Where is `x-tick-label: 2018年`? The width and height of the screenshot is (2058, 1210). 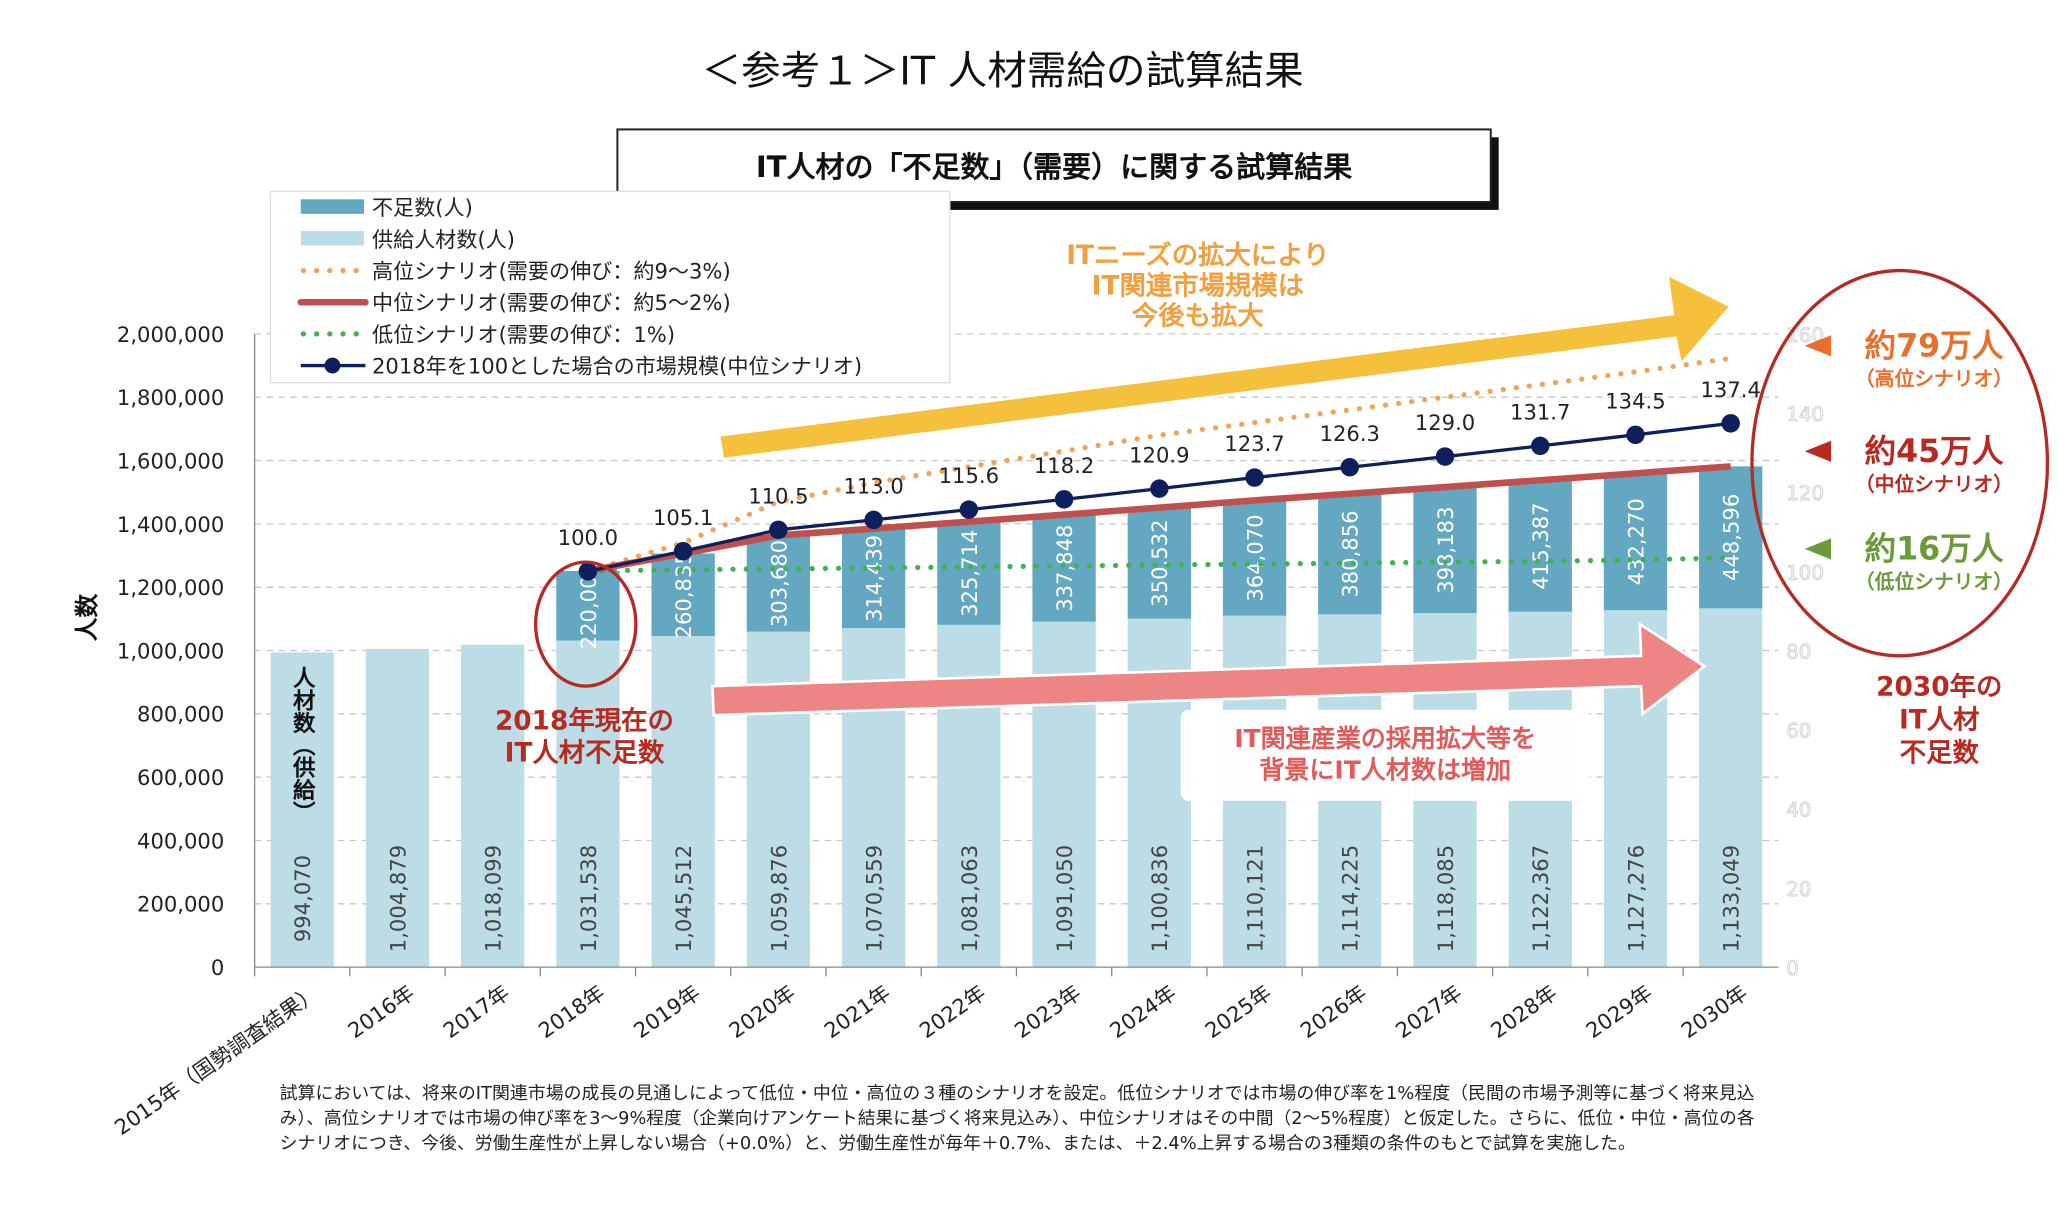
x-tick-label: 2018年 is located at coordinates (572, 1011).